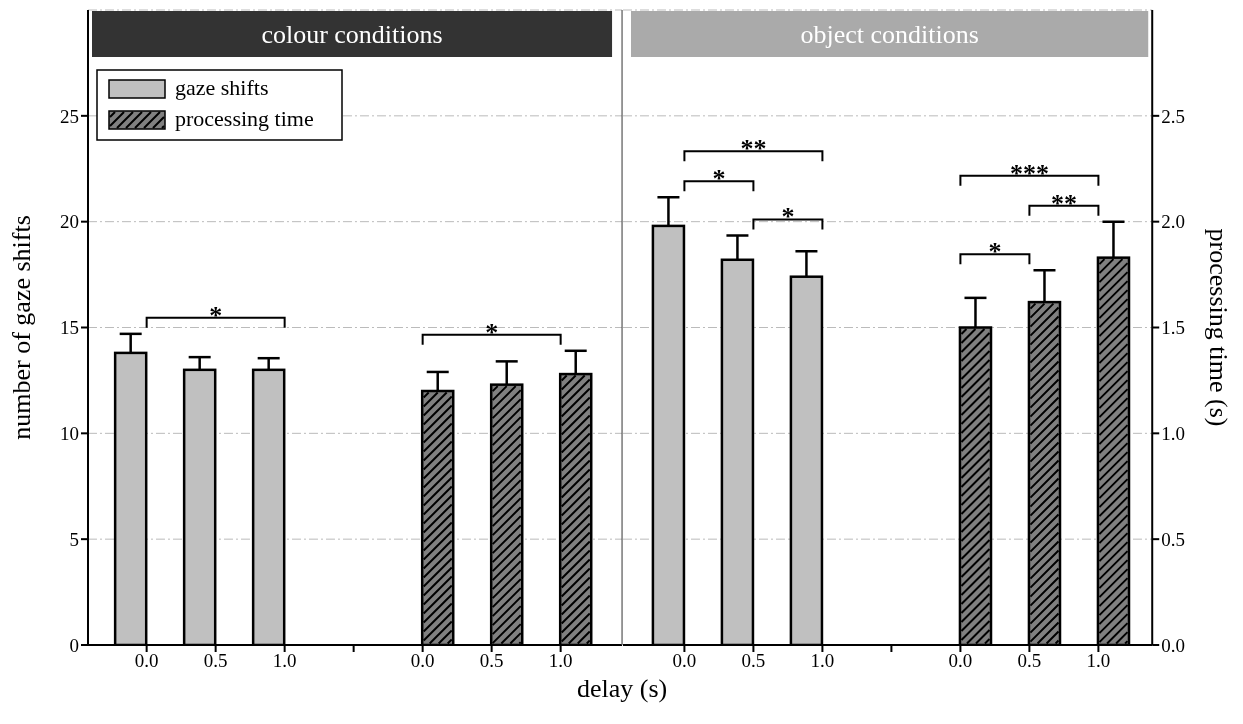 The image size is (1243, 724). What do you see at coordinates (889, 34) in the screenshot?
I see `chart-title: object conditions` at bounding box center [889, 34].